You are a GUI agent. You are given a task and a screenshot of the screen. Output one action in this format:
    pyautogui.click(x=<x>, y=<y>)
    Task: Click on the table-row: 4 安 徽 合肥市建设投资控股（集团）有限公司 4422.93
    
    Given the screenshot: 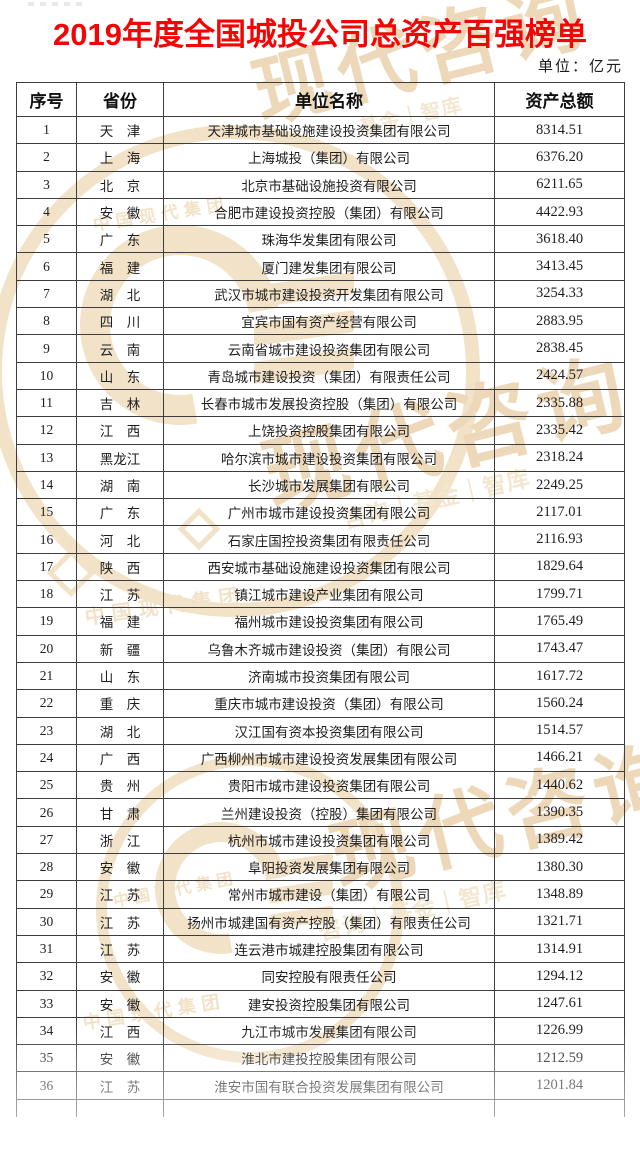 What is the action you would take?
    pyautogui.click(x=320, y=212)
    